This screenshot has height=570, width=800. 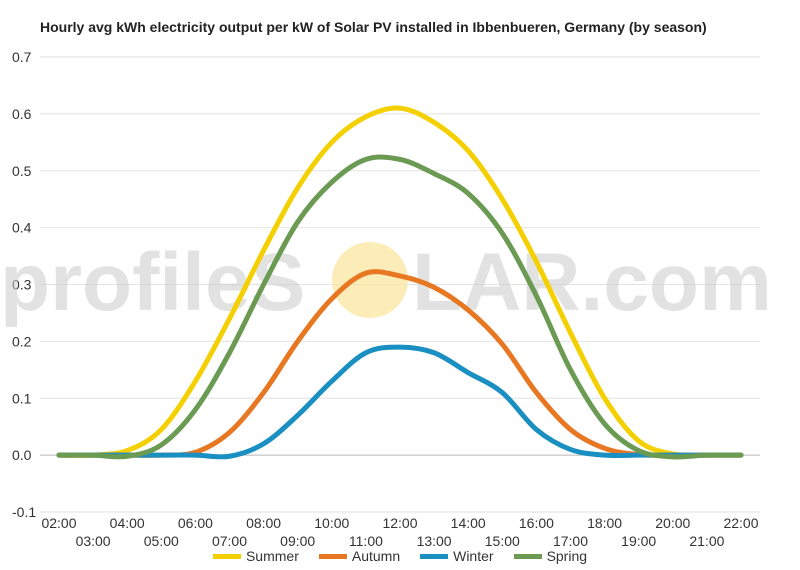 What do you see at coordinates (502, 540) in the screenshot?
I see `x-tick-label: 15:00` at bounding box center [502, 540].